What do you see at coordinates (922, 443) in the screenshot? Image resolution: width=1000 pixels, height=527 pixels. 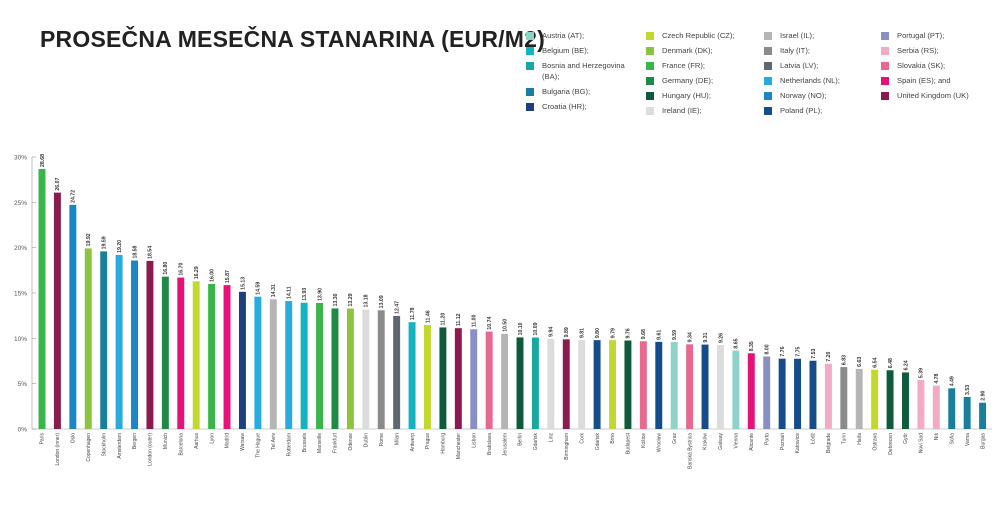 I see `x-tick-label: Novi Sad` at bounding box center [922, 443].